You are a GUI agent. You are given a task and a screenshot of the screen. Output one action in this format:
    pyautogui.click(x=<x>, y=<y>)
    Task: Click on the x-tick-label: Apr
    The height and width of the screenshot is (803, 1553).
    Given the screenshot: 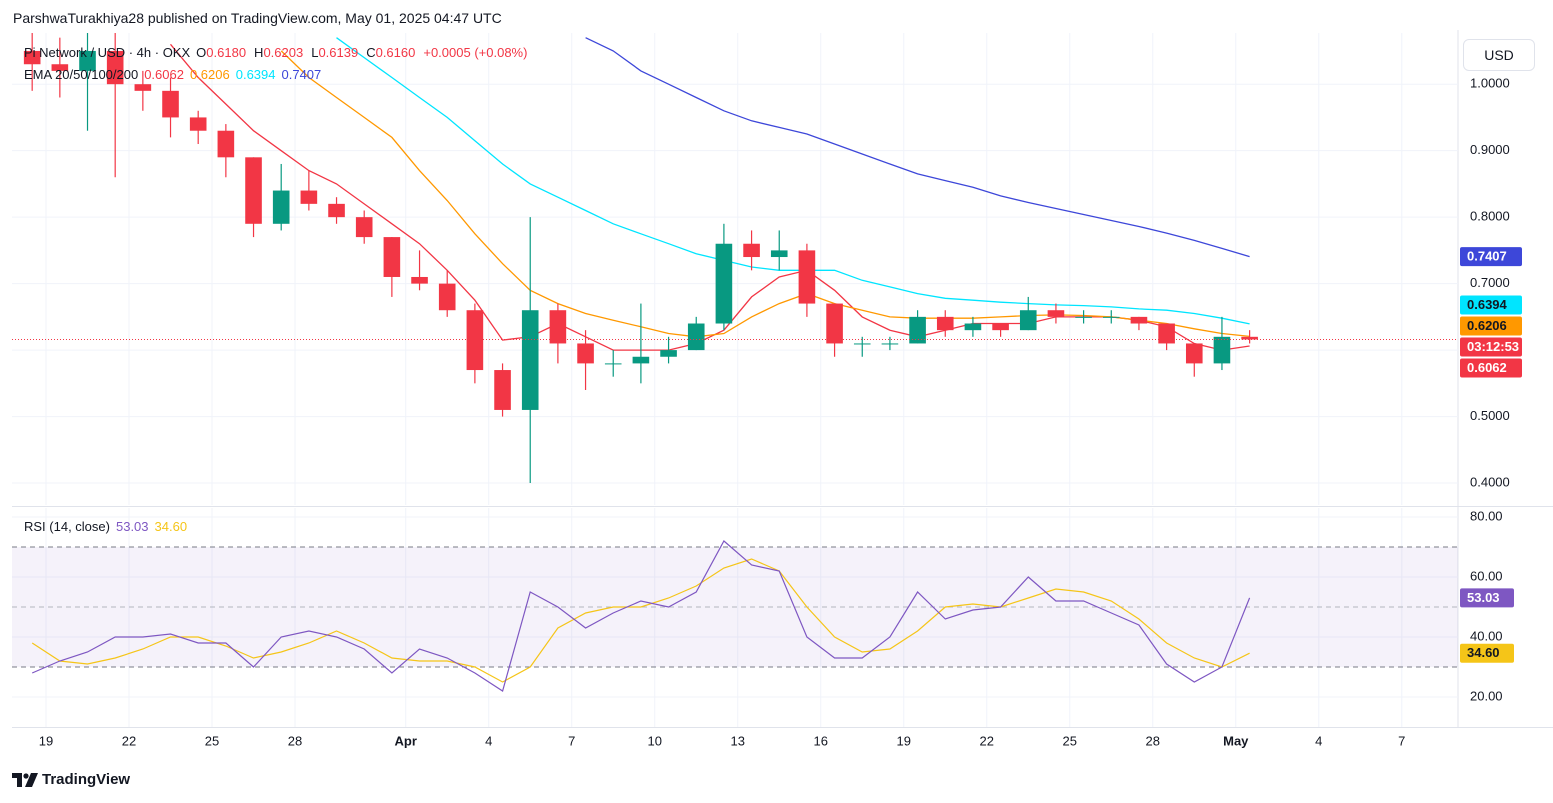 What is the action you would take?
    pyautogui.click(x=406, y=740)
    